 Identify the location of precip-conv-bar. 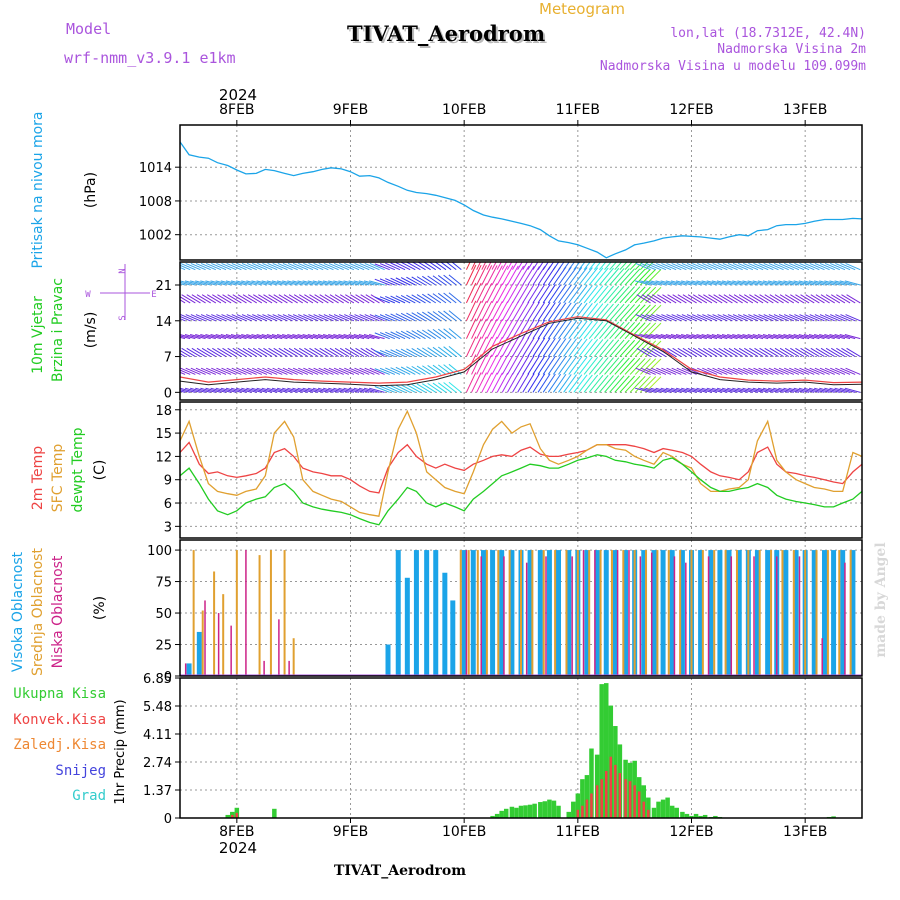
(232, 816).